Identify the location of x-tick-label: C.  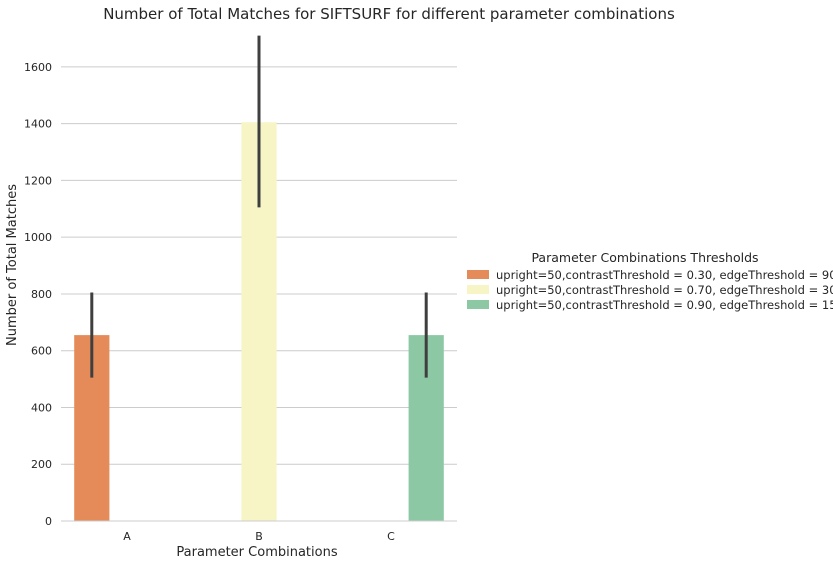
(391, 536).